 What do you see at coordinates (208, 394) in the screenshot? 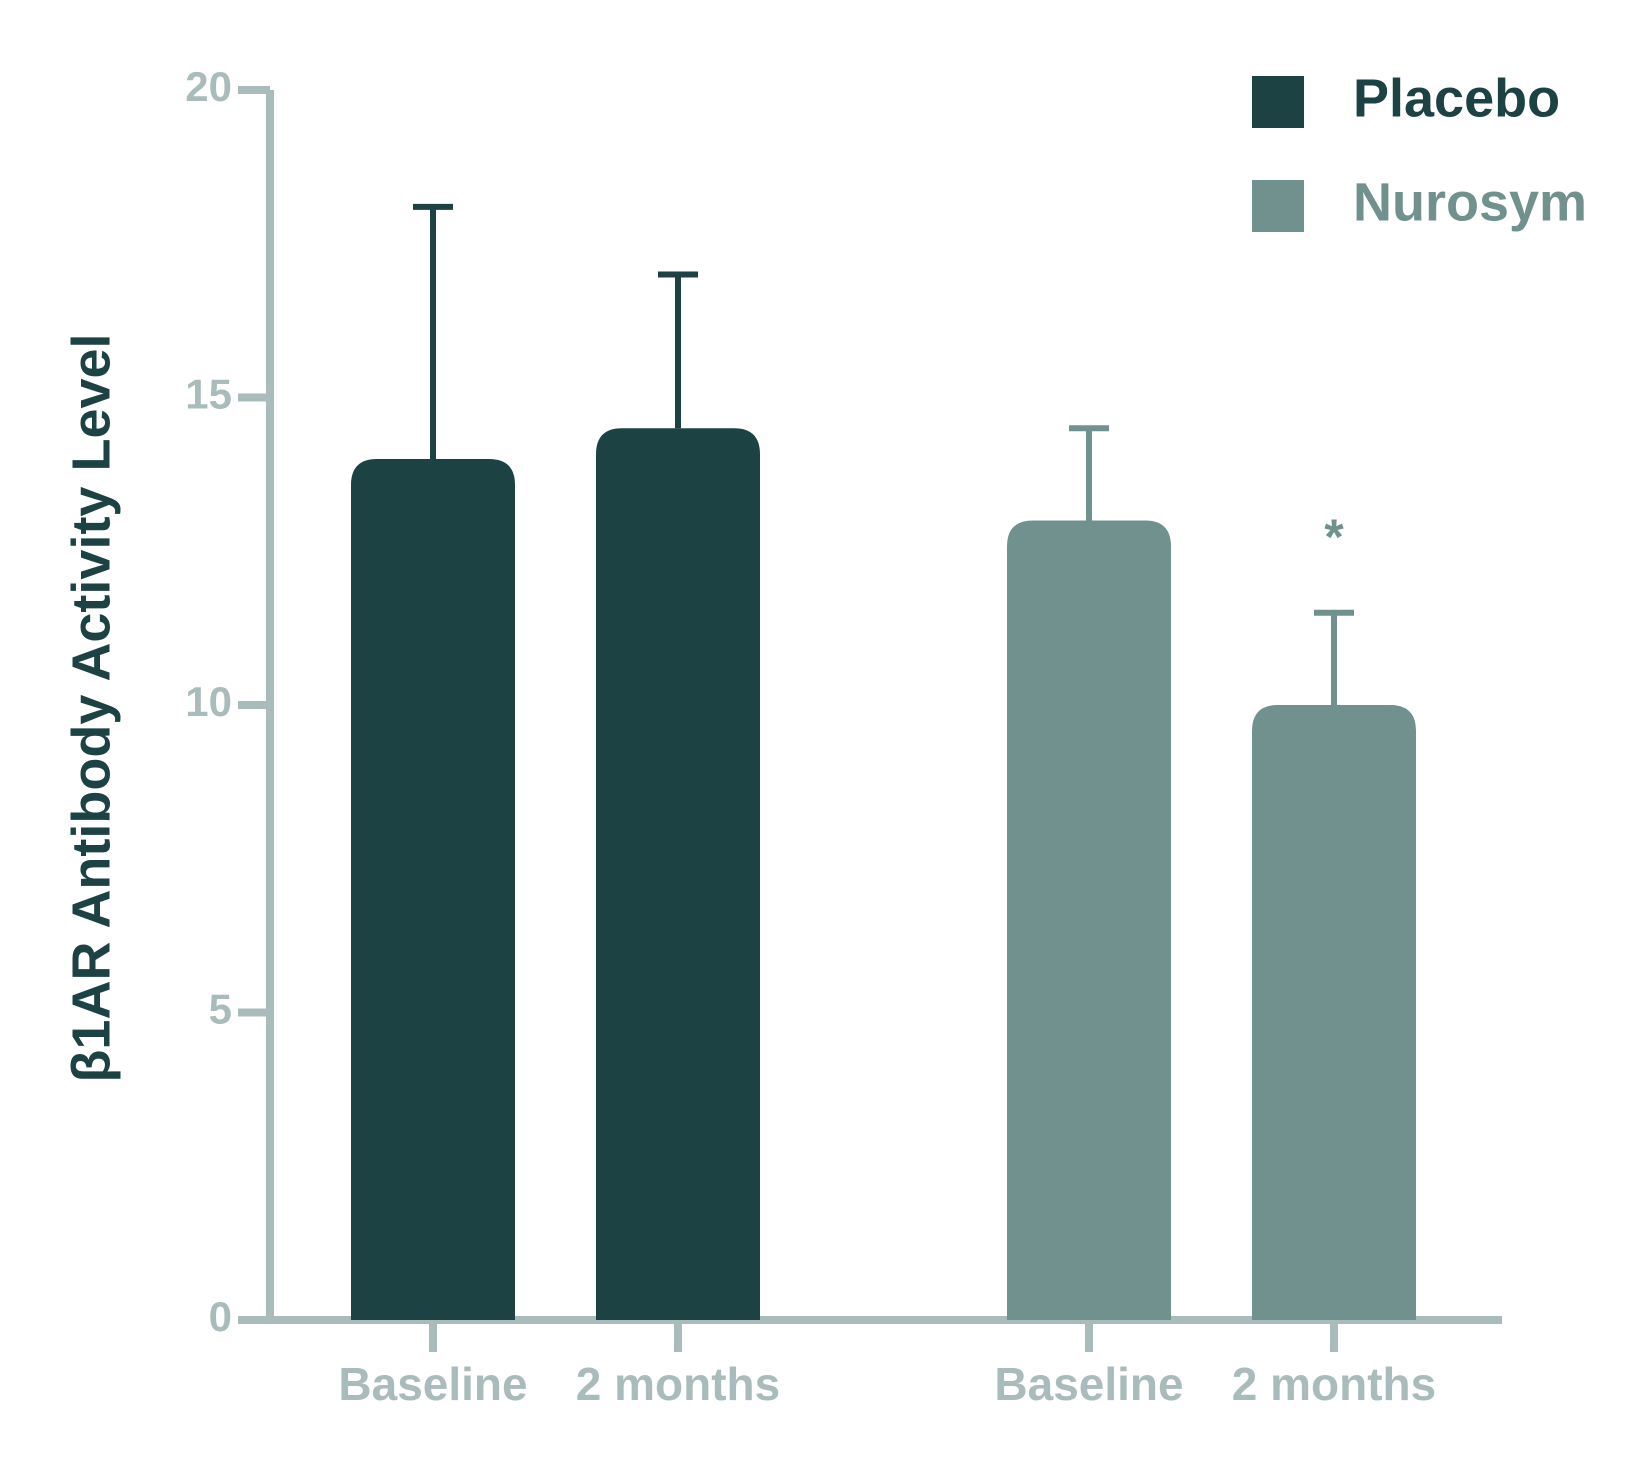
I see `y-tick-label: 15` at bounding box center [208, 394].